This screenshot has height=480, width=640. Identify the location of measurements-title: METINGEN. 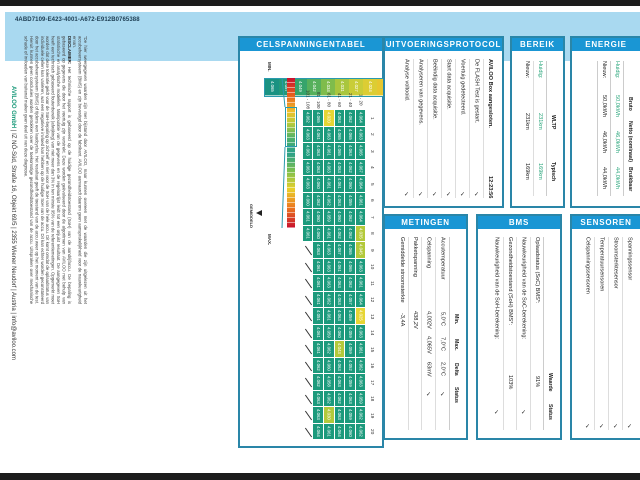
(425, 222).